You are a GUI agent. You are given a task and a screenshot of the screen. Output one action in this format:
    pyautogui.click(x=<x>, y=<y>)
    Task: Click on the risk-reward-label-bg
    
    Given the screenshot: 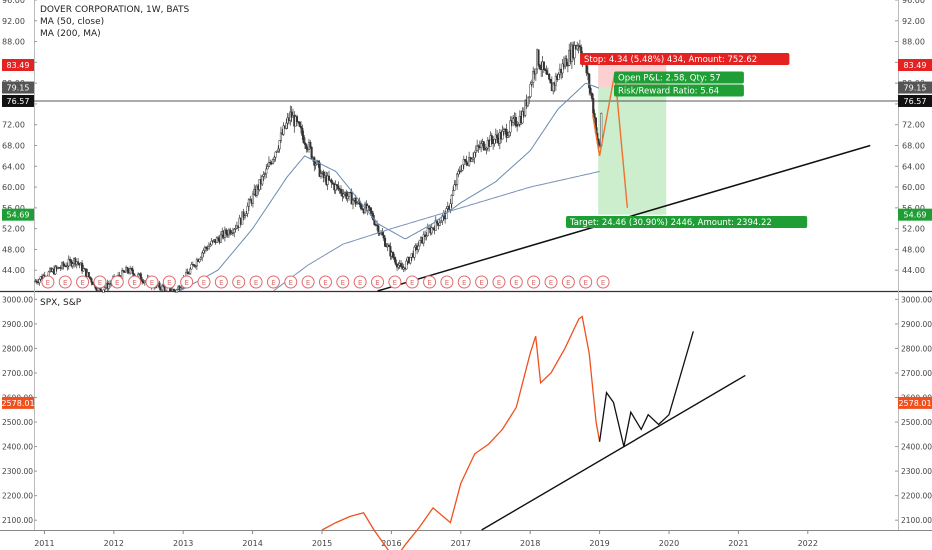 What is the action you would take?
    pyautogui.click(x=679, y=90)
    